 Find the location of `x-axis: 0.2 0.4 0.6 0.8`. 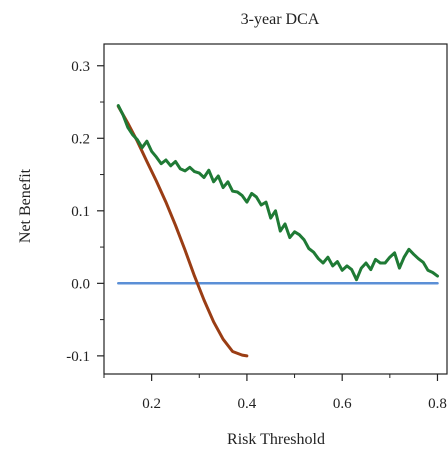

x-axis: 0.2 0.4 0.6 0.8 is located at coordinates (275, 393).